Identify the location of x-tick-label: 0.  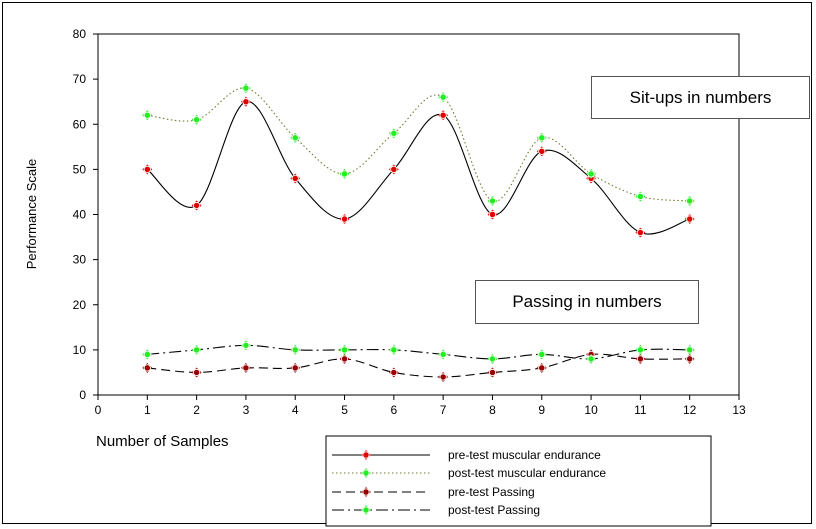
(98, 410).